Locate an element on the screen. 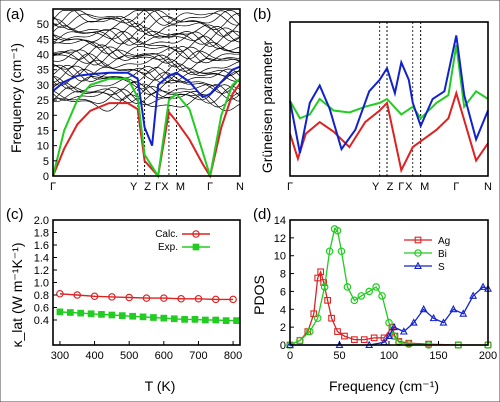 This screenshot has width=500, height=402. x-tick-label: X is located at coordinates (409, 187).